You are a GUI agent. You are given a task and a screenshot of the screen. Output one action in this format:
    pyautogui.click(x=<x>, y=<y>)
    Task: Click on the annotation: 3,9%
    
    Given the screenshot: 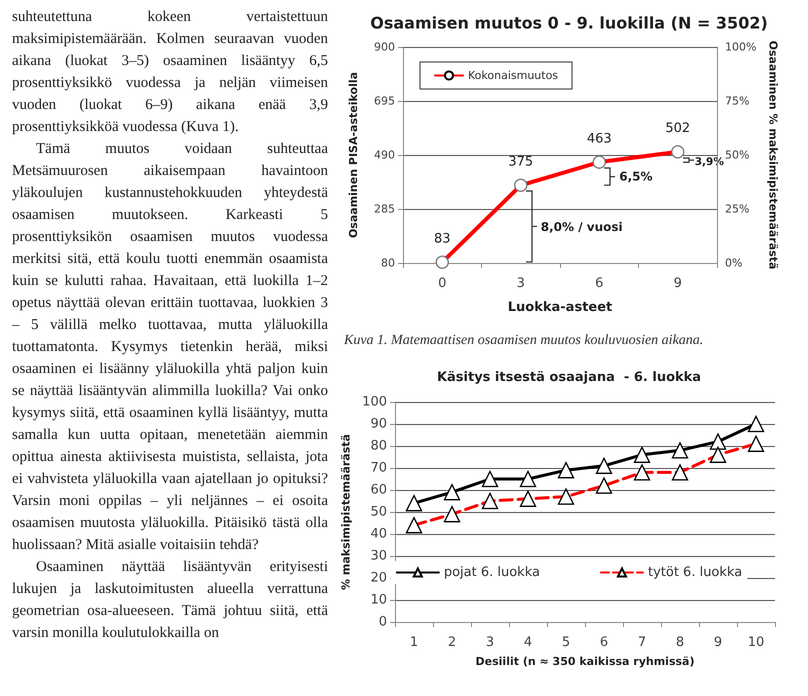 What is the action you would take?
    pyautogui.click(x=709, y=162)
    